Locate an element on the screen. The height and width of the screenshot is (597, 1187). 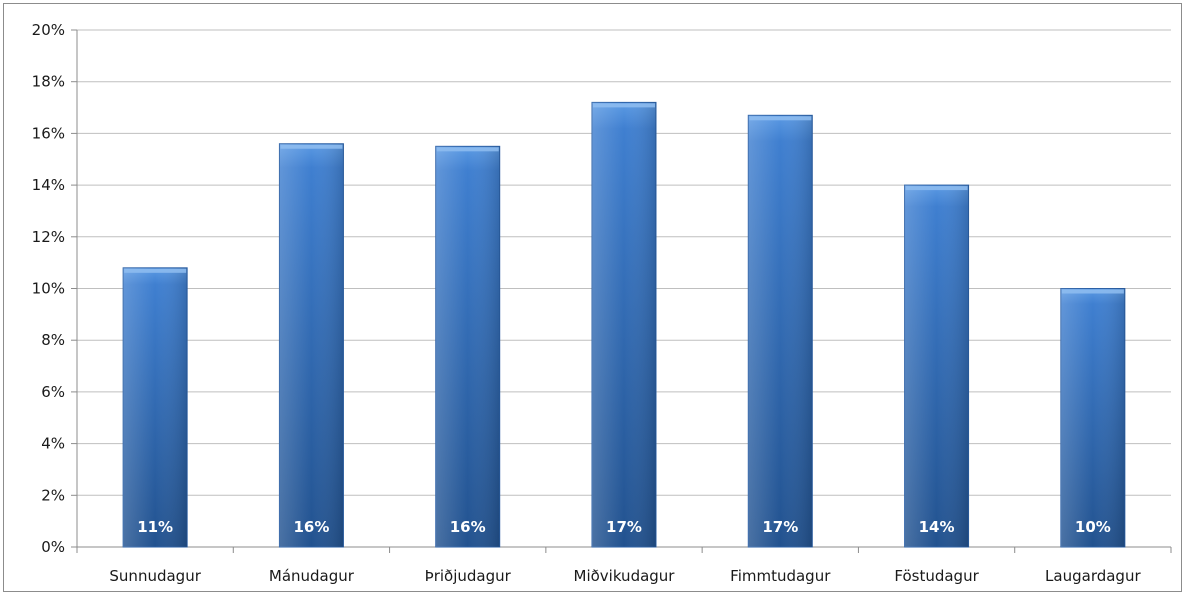
x-category-label: Föstudagur is located at coordinates (936, 576).